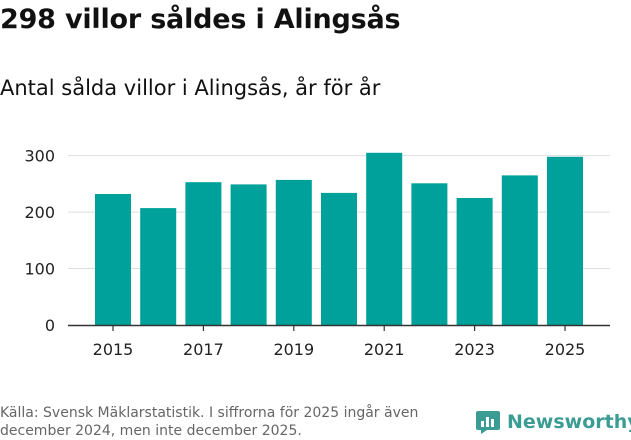  What do you see at coordinates (519, 250) in the screenshot?
I see `bar-2024` at bounding box center [519, 250].